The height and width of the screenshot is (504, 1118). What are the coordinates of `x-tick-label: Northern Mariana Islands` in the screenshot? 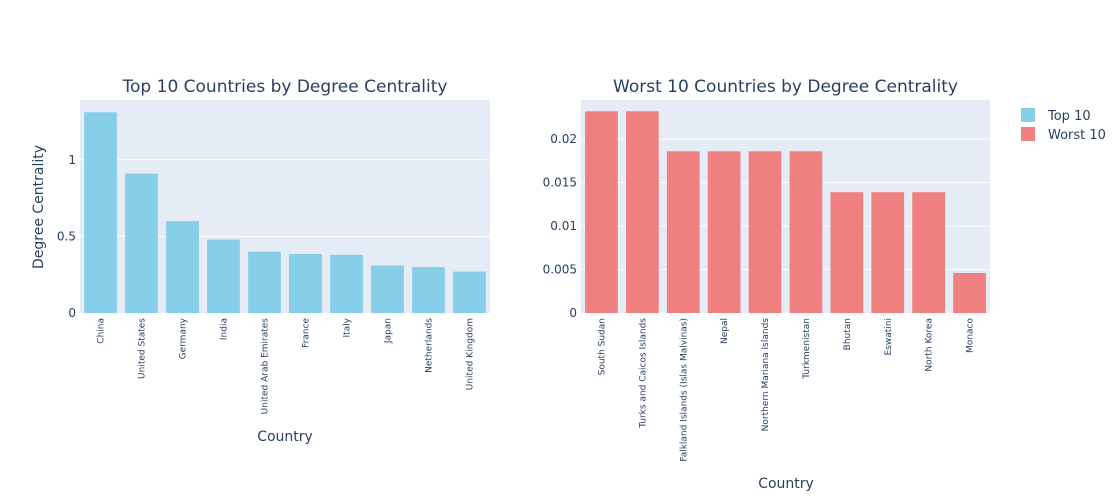 It's located at (766, 375).